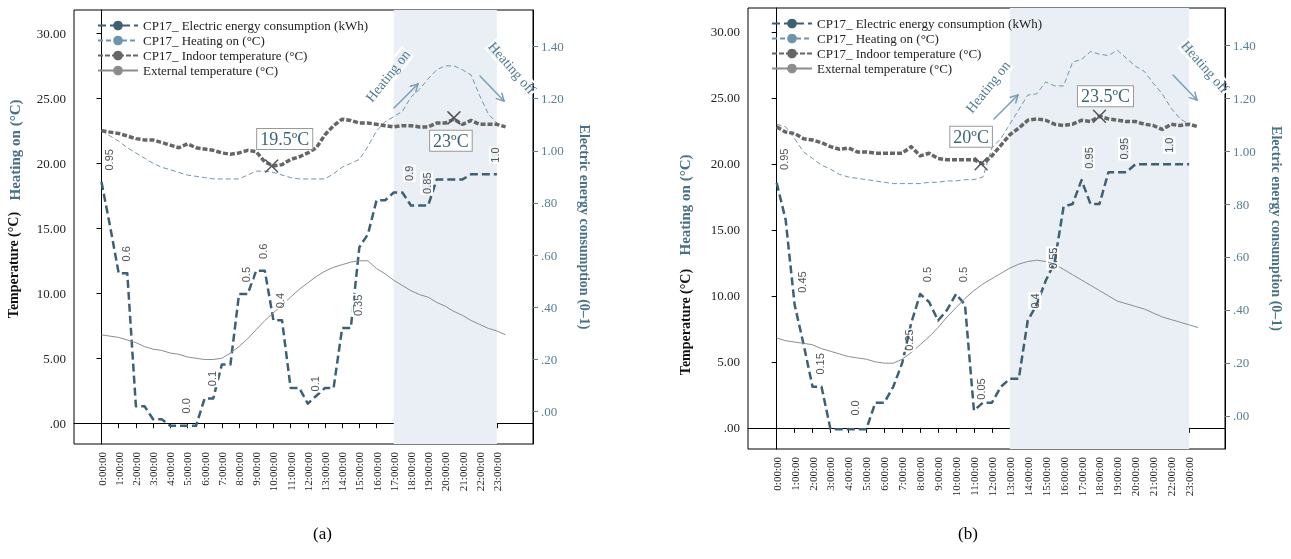  I want to click on annotation: 0.55, so click(1052, 258).